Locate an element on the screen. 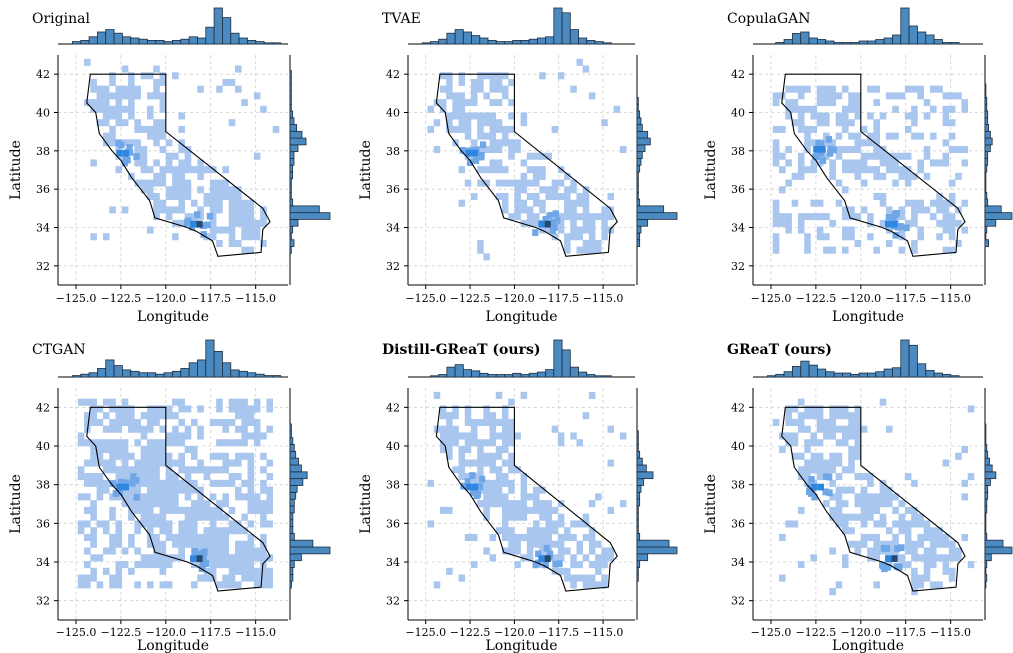 Image resolution: width=1013 pixels, height=653 pixels. x-tick-label: −115.0 is located at coordinates (255, 632).